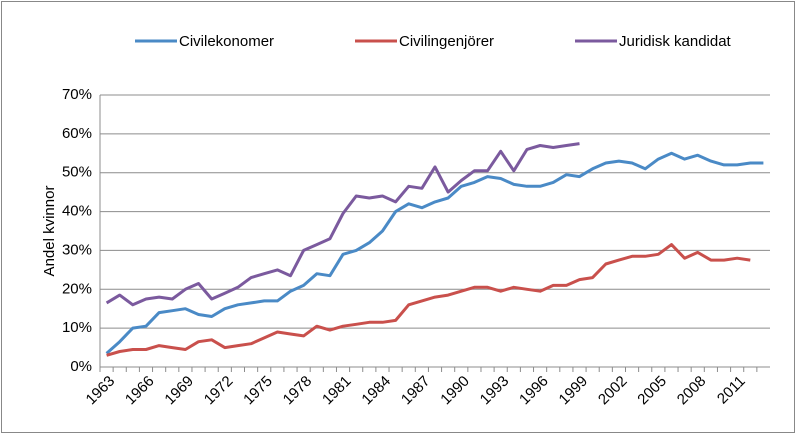 Image resolution: width=797 pixels, height=440 pixels. Describe the element at coordinates (49, 231) in the screenshot. I see `y-axis-title: Andel kvinnor` at that location.